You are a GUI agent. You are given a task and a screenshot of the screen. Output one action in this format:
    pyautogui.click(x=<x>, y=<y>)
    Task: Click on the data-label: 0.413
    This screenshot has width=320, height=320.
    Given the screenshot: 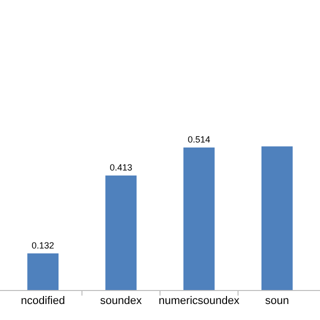 What is the action you would take?
    pyautogui.click(x=121, y=167)
    